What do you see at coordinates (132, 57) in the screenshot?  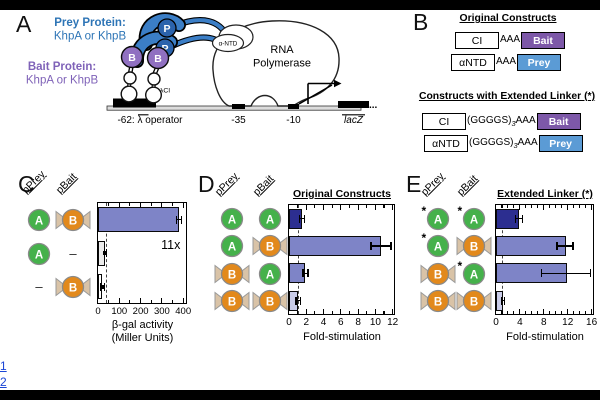 I see `bait-b-circle1` at bounding box center [132, 57].